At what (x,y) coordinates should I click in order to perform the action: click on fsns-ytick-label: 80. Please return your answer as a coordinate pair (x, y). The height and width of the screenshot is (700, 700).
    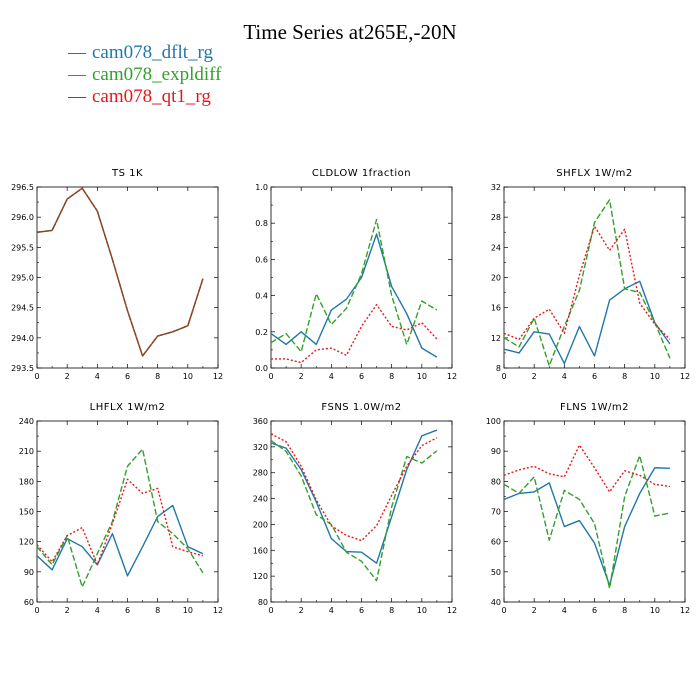
    Looking at the image, I should click on (263, 602).